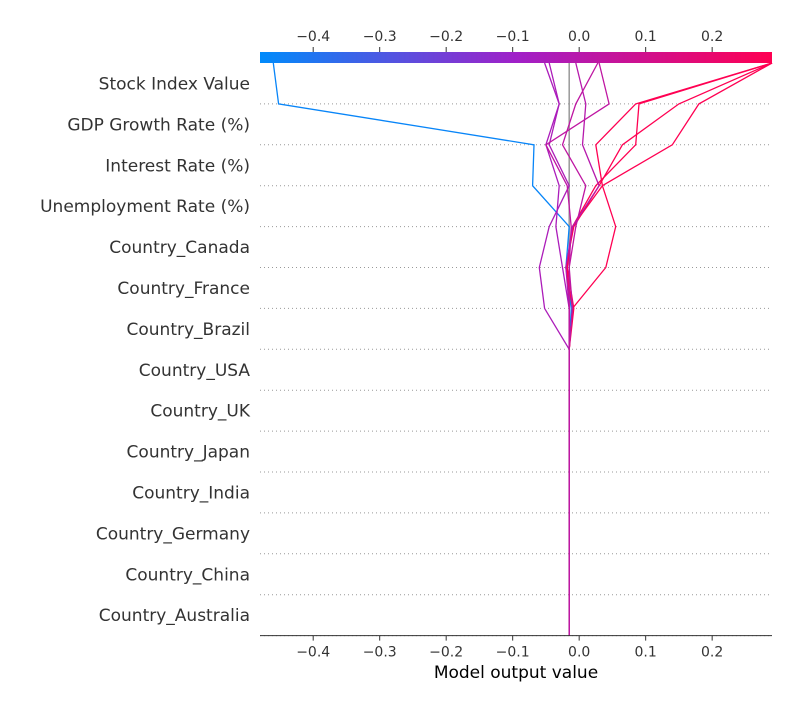 Image resolution: width=800 pixels, height=710 pixels. Describe the element at coordinates (187, 575) in the screenshot. I see `feature-label: Country_China` at that location.